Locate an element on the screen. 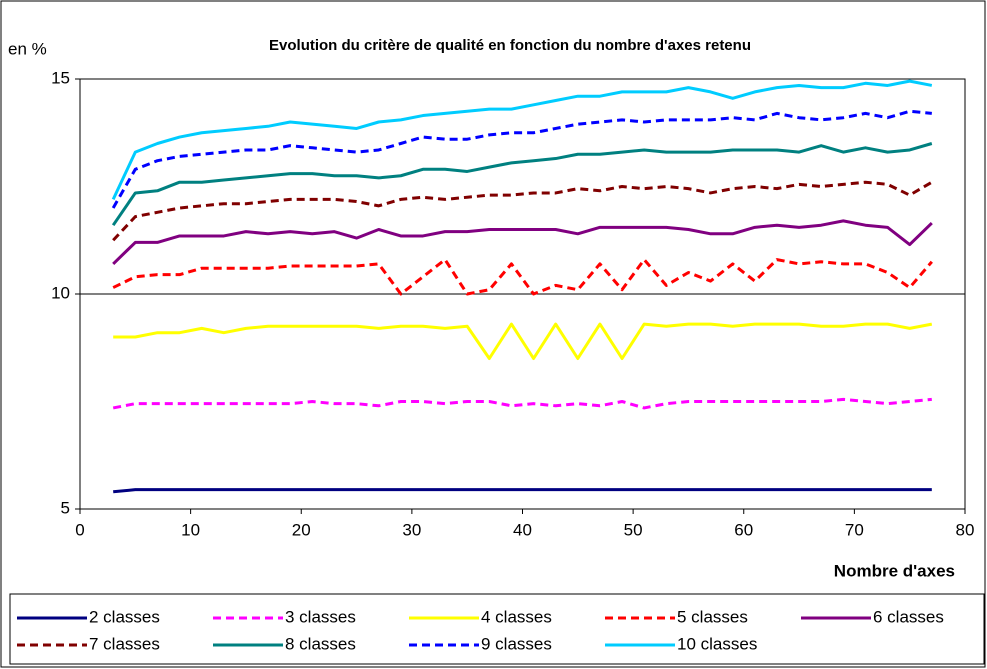  legend-label: 6 classes is located at coordinates (908, 616).